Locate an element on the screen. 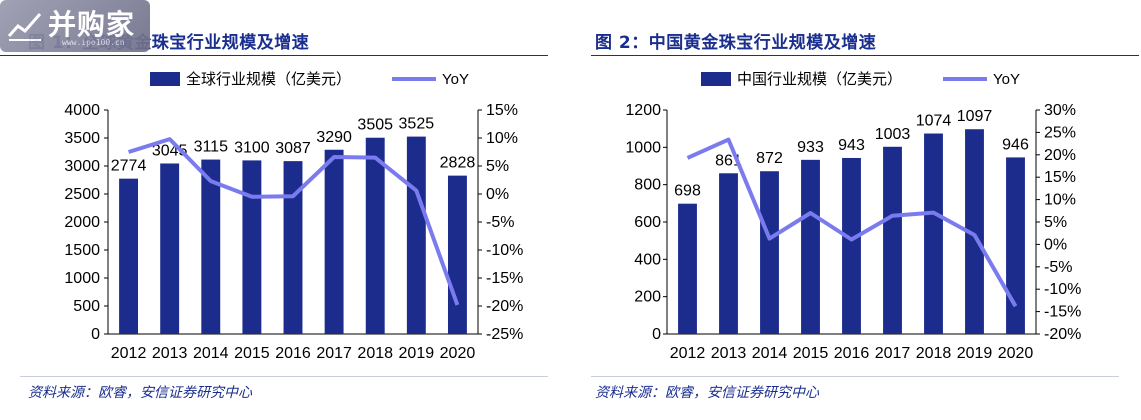  bar-value-label: 3505 is located at coordinates (375, 125).